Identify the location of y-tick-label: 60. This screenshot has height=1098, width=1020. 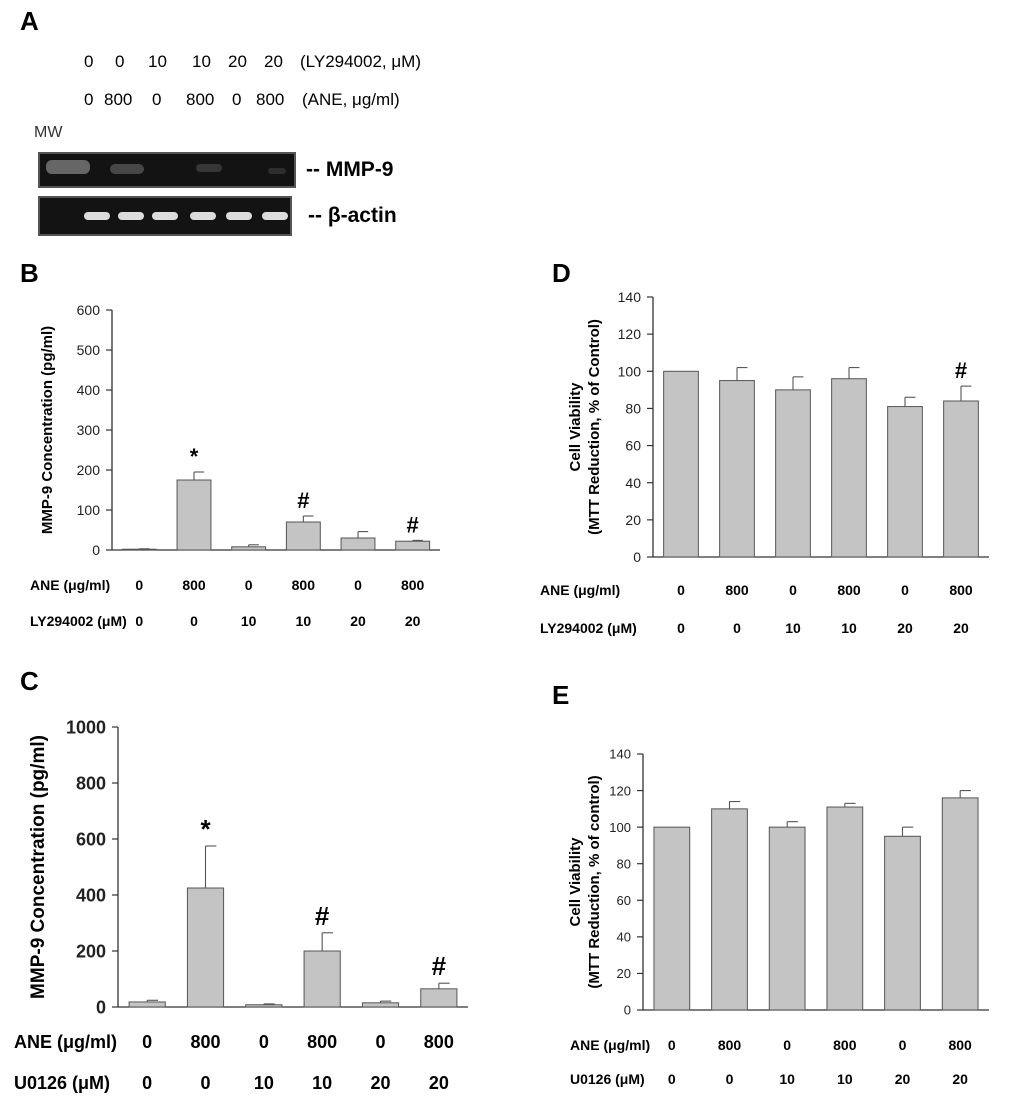
(633, 446).